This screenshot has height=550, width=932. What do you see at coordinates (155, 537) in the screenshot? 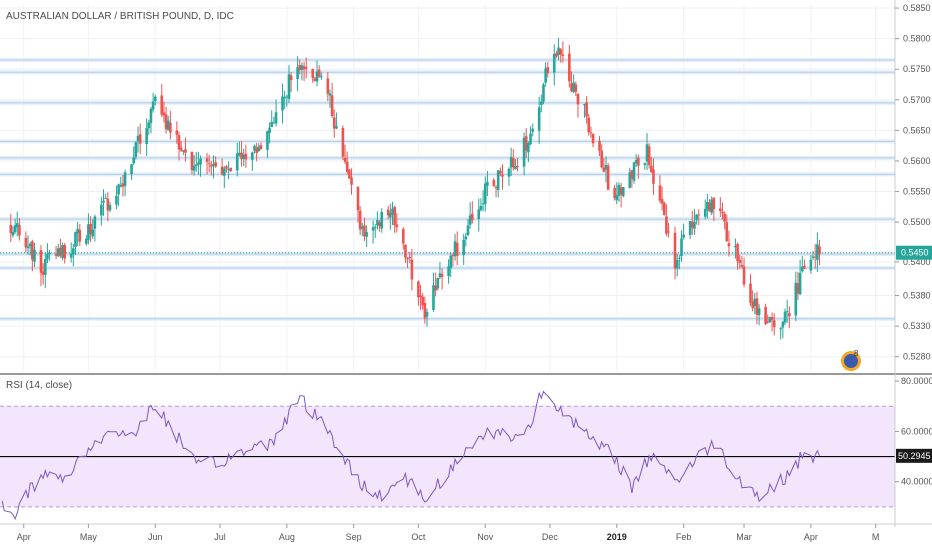
I see `time-tick-label: Jun` at bounding box center [155, 537].